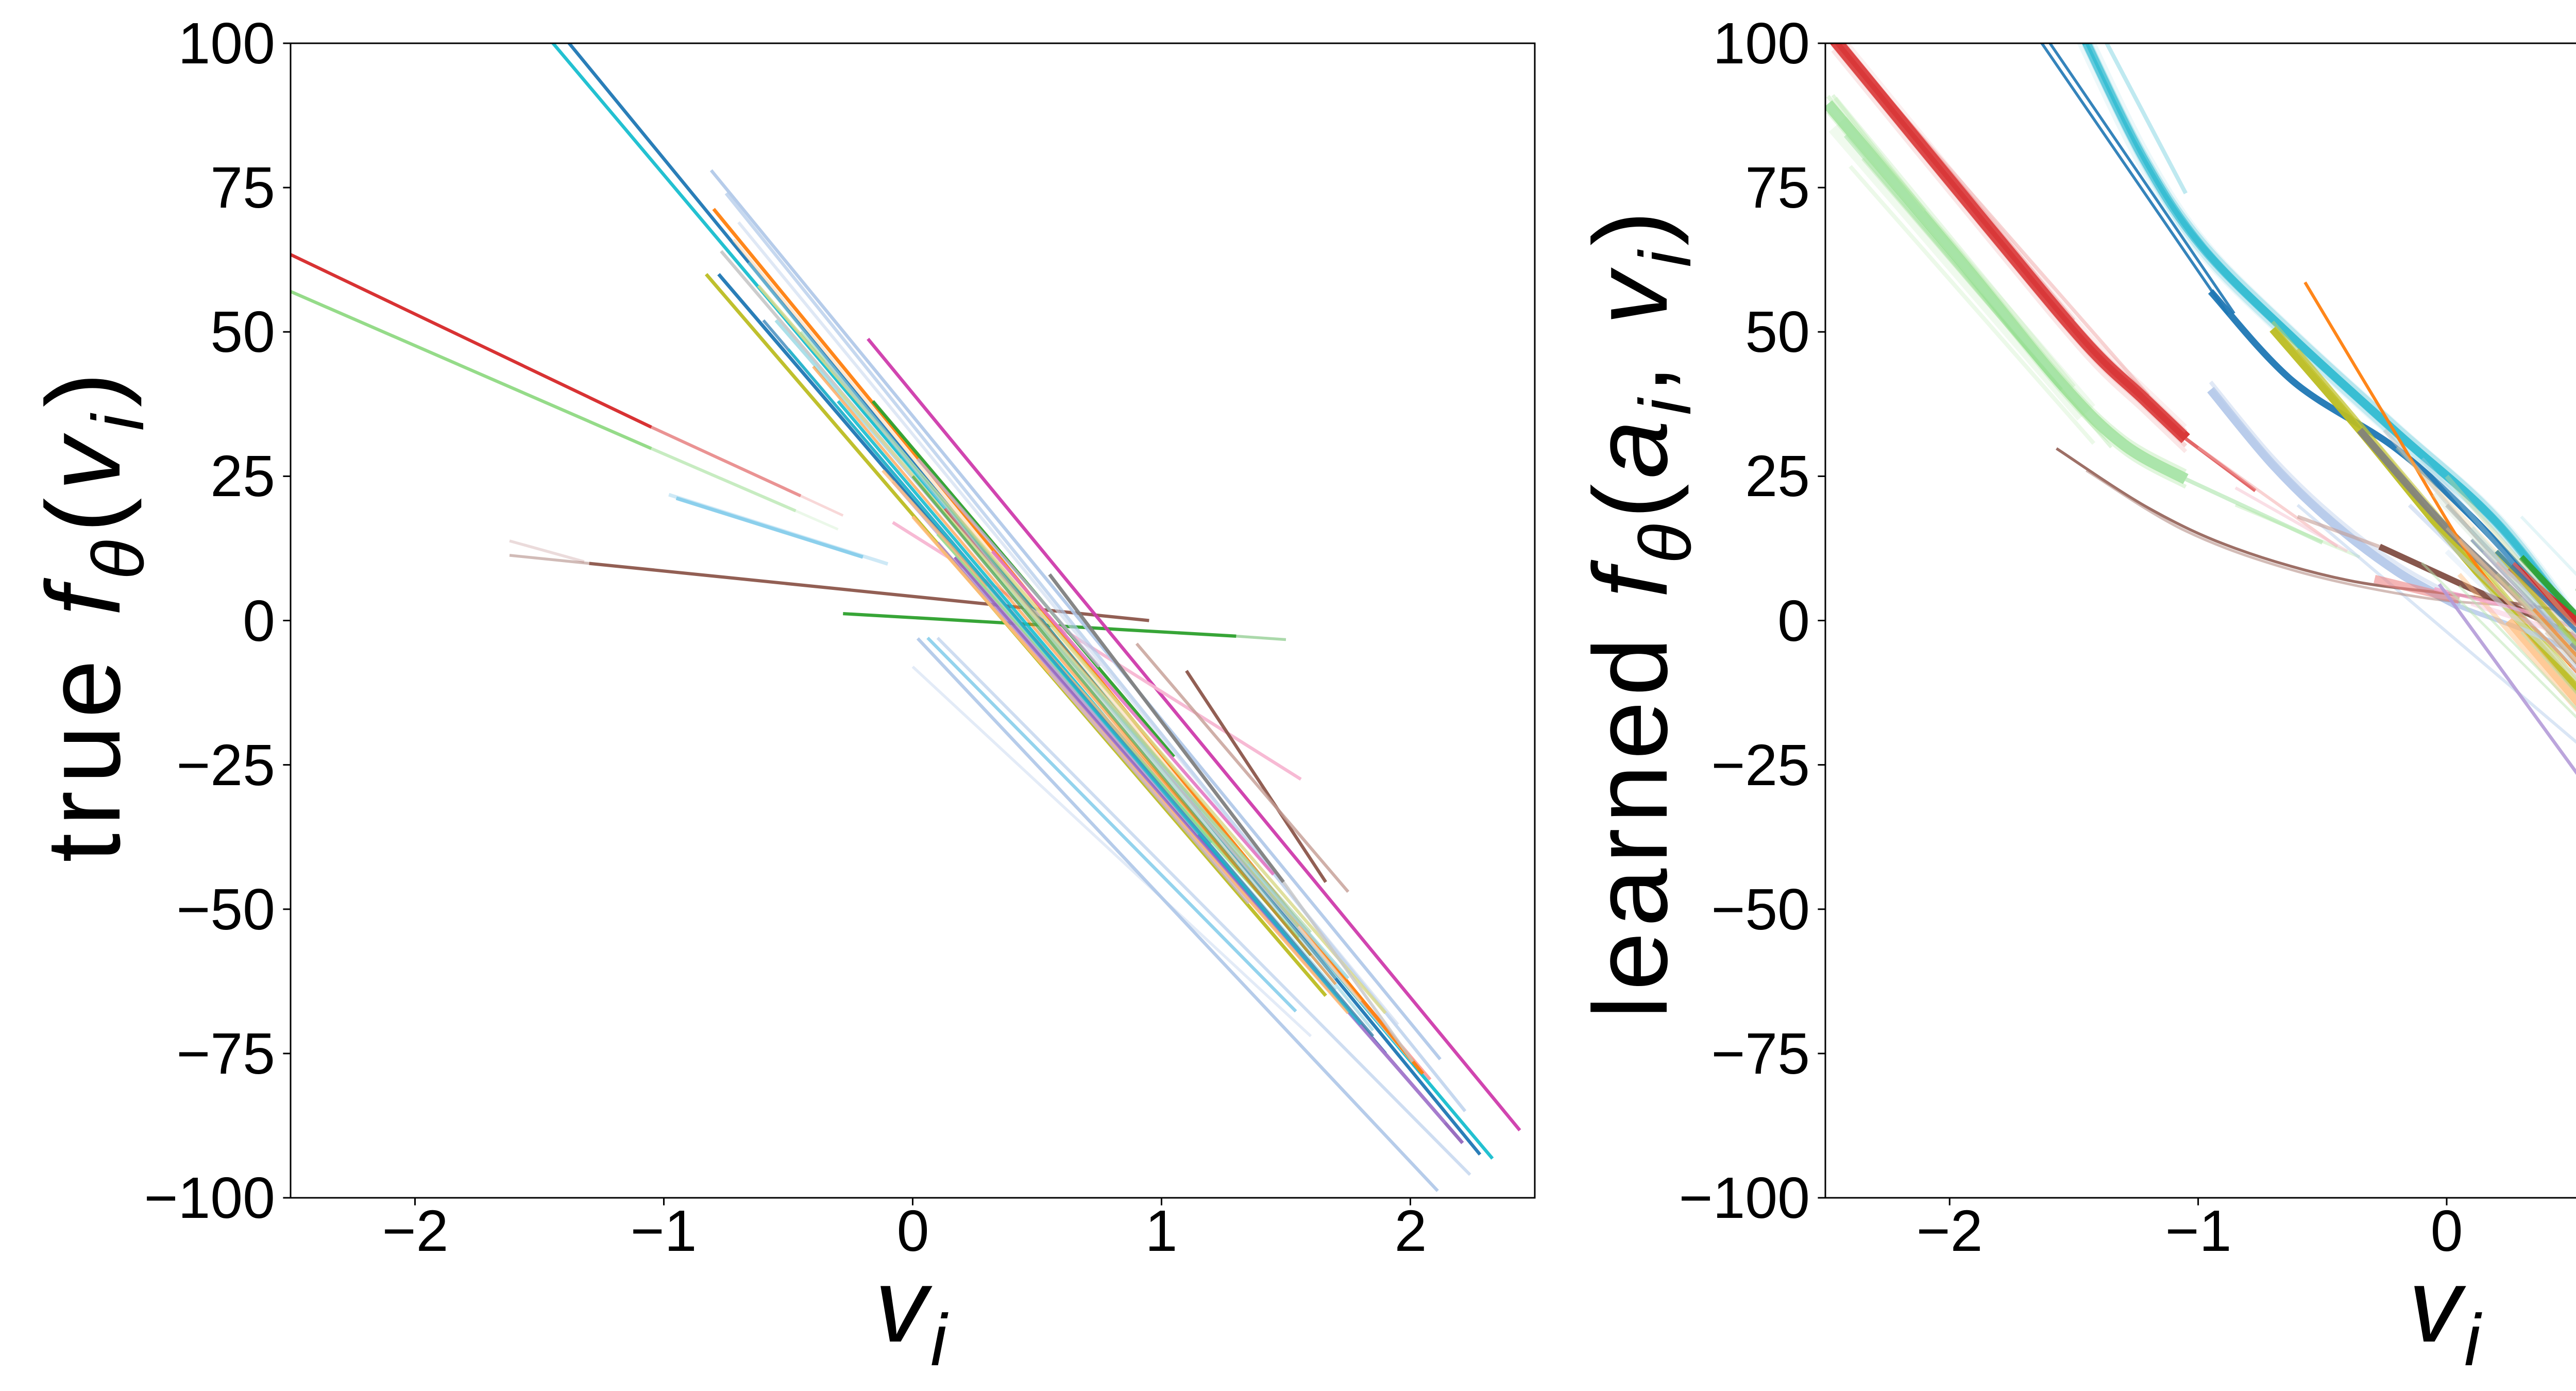 The image size is (2576, 1391). I want to click on svg-text: vi, so click(2446, 1314).